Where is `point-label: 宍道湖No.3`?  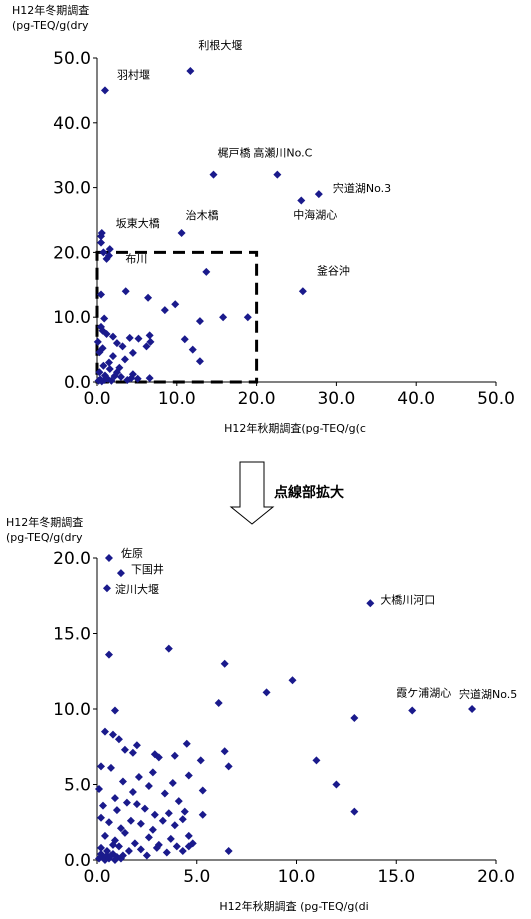
point-label: 宍道湖No.3 is located at coordinates (362, 188).